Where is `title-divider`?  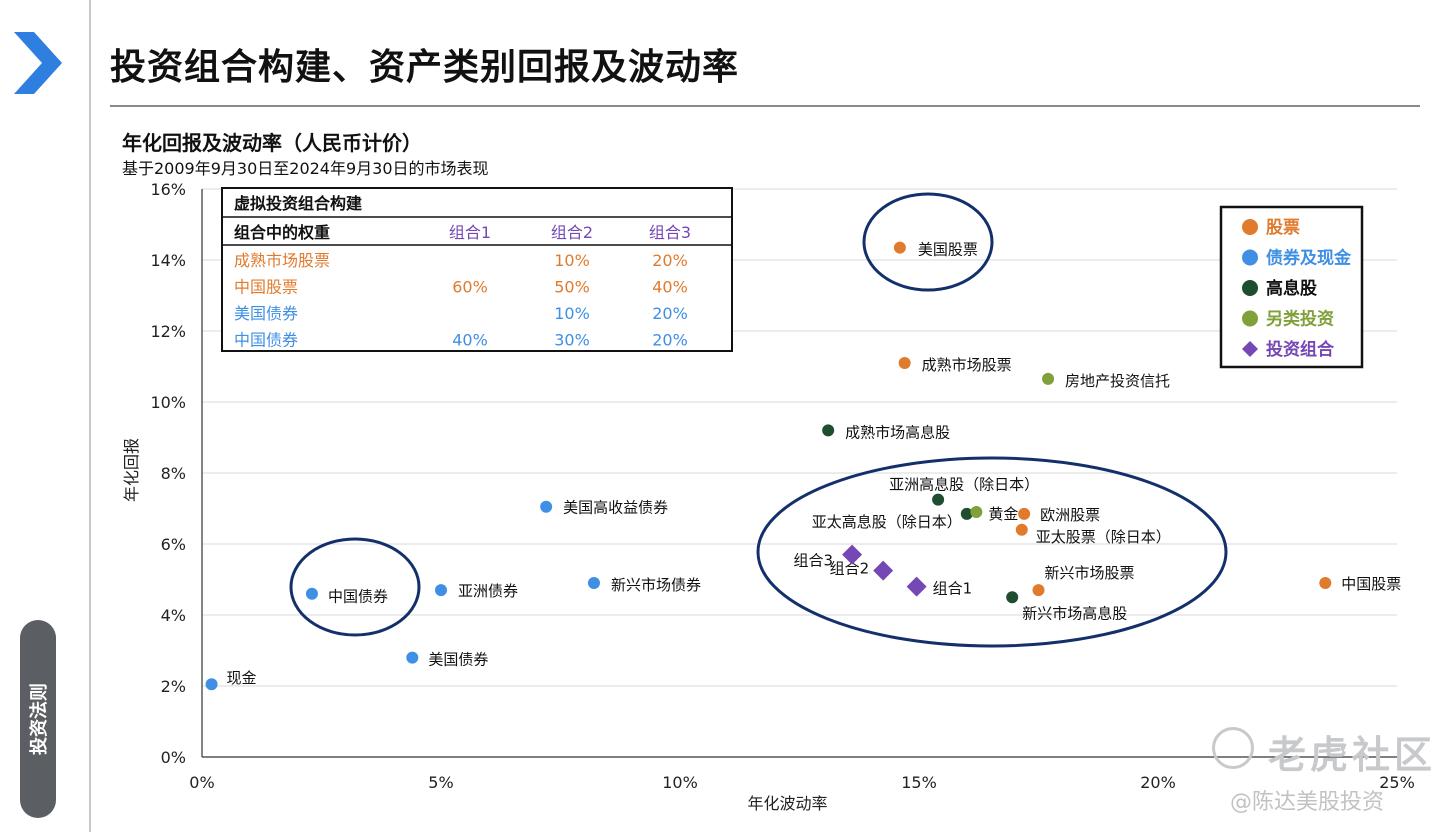
title-divider is located at coordinates (765, 106).